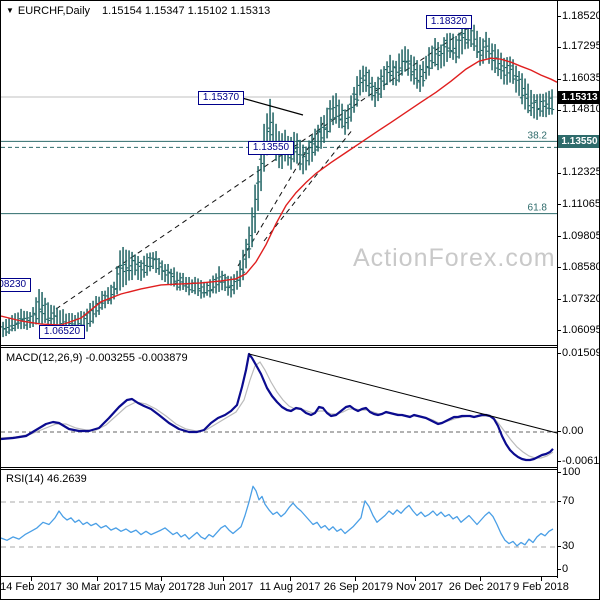 The image size is (600, 600). I want to click on price-axis-label: 1.11065, so click(581, 203).